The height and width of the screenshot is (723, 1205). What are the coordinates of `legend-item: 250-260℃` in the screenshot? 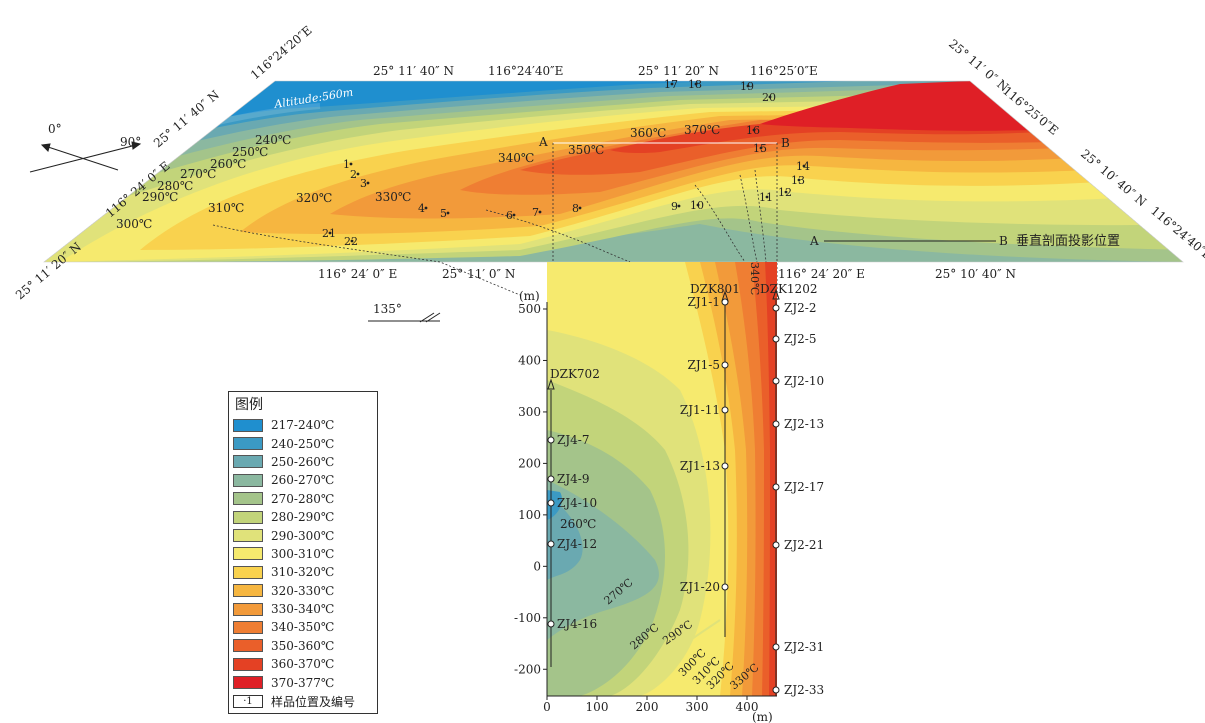 It's located at (303, 462).